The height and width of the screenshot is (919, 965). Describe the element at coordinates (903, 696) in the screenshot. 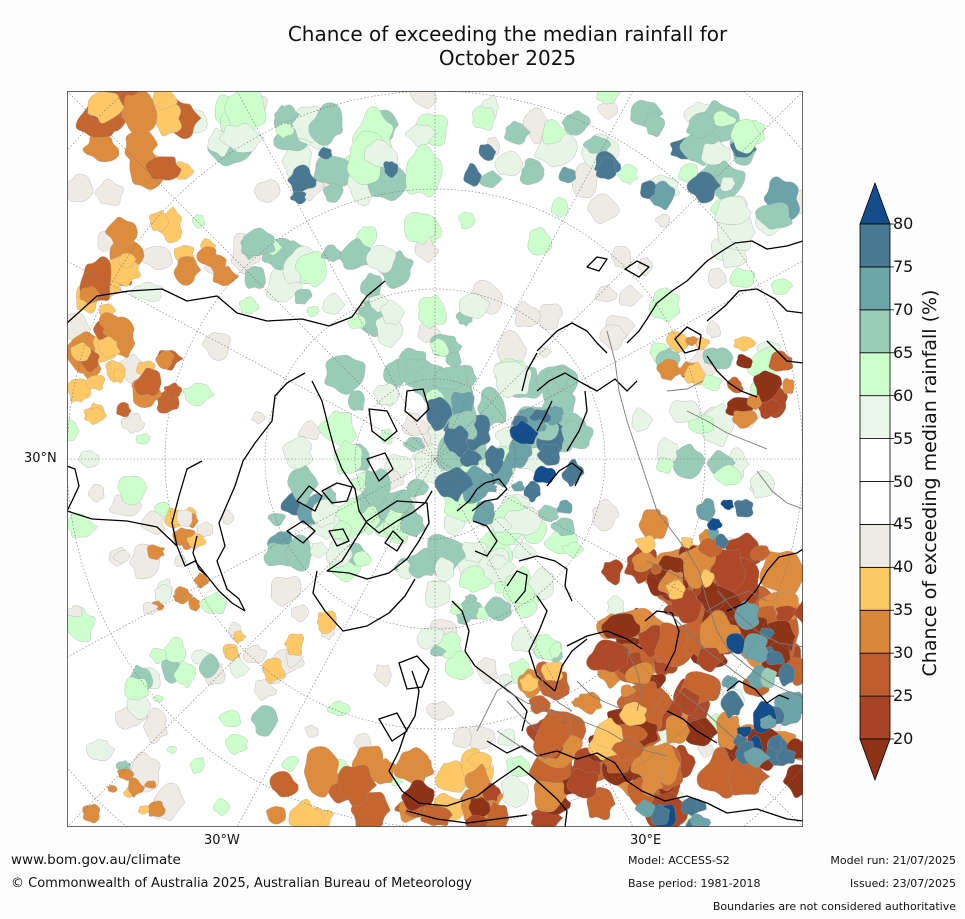

I see `colorbar-tick-label: 25` at that location.